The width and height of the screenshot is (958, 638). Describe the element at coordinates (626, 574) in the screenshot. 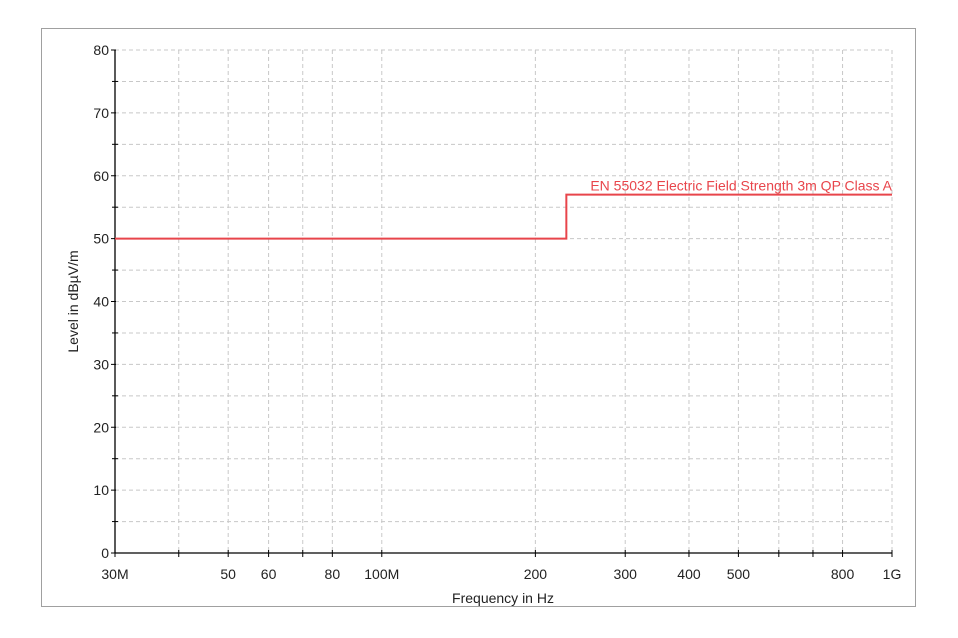

I see `x-tick-label: 300` at that location.